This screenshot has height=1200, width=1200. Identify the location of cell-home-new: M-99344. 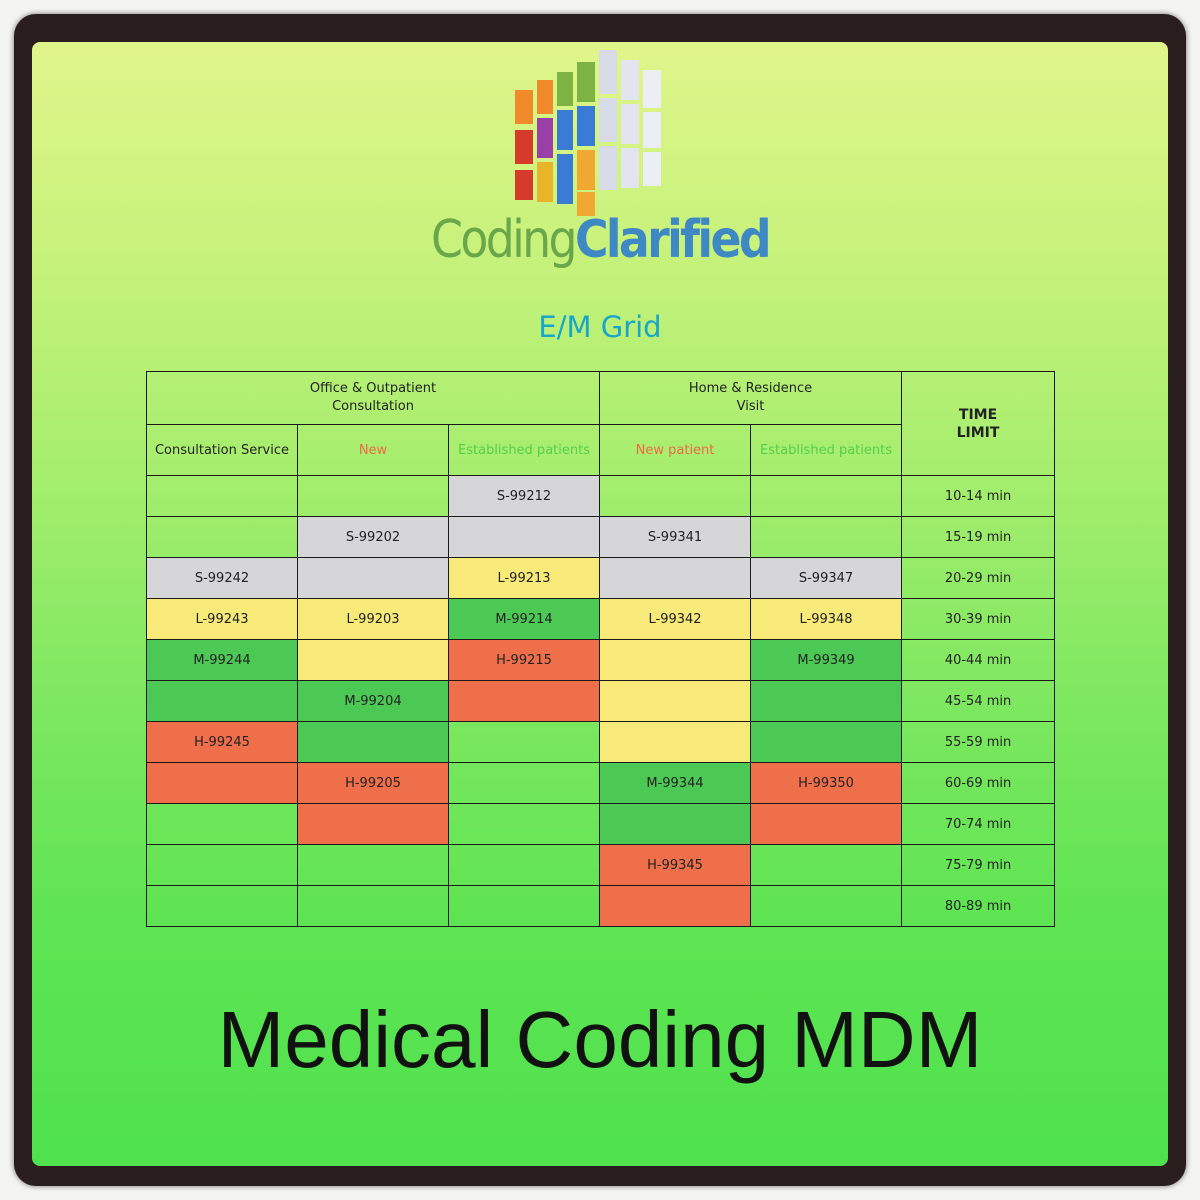
(675, 783).